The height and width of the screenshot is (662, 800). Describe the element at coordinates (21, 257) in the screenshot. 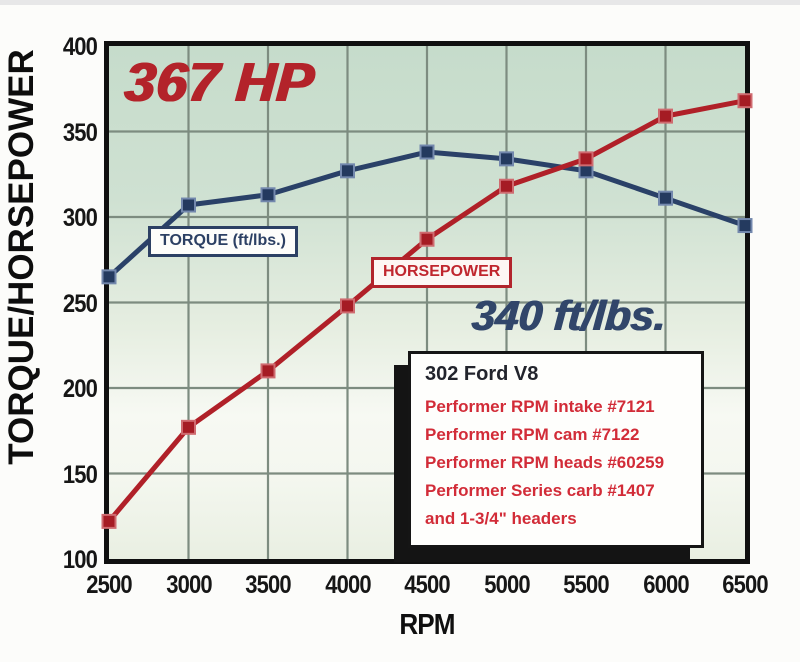

I see `y-axis-title: TORQUE/HORSEPOWER` at that location.